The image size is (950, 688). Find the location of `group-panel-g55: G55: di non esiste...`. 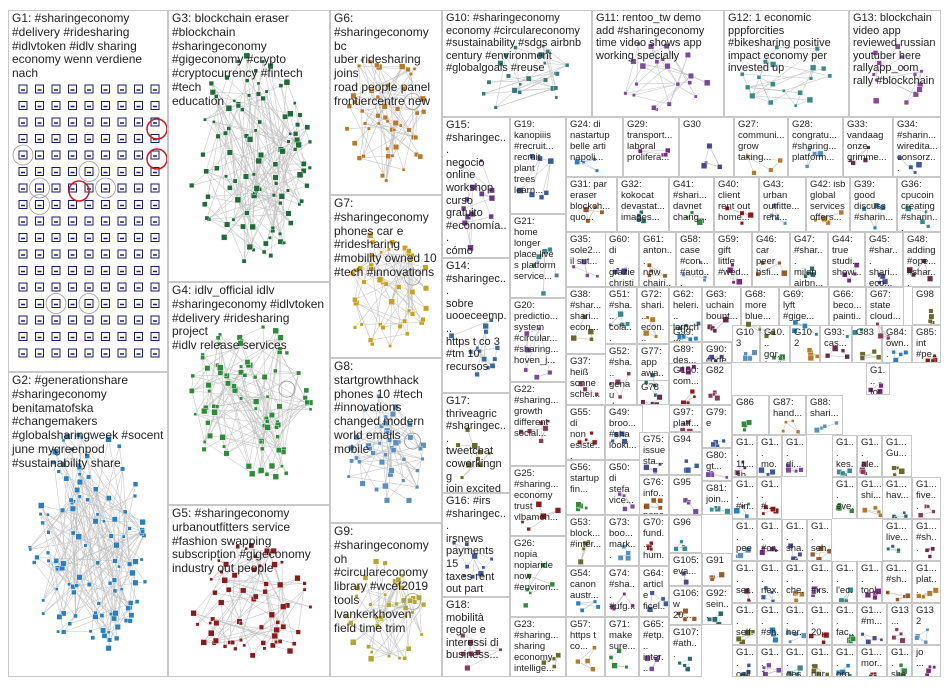

group-panel-g55: G55: di non esiste... is located at coordinates (585, 432).